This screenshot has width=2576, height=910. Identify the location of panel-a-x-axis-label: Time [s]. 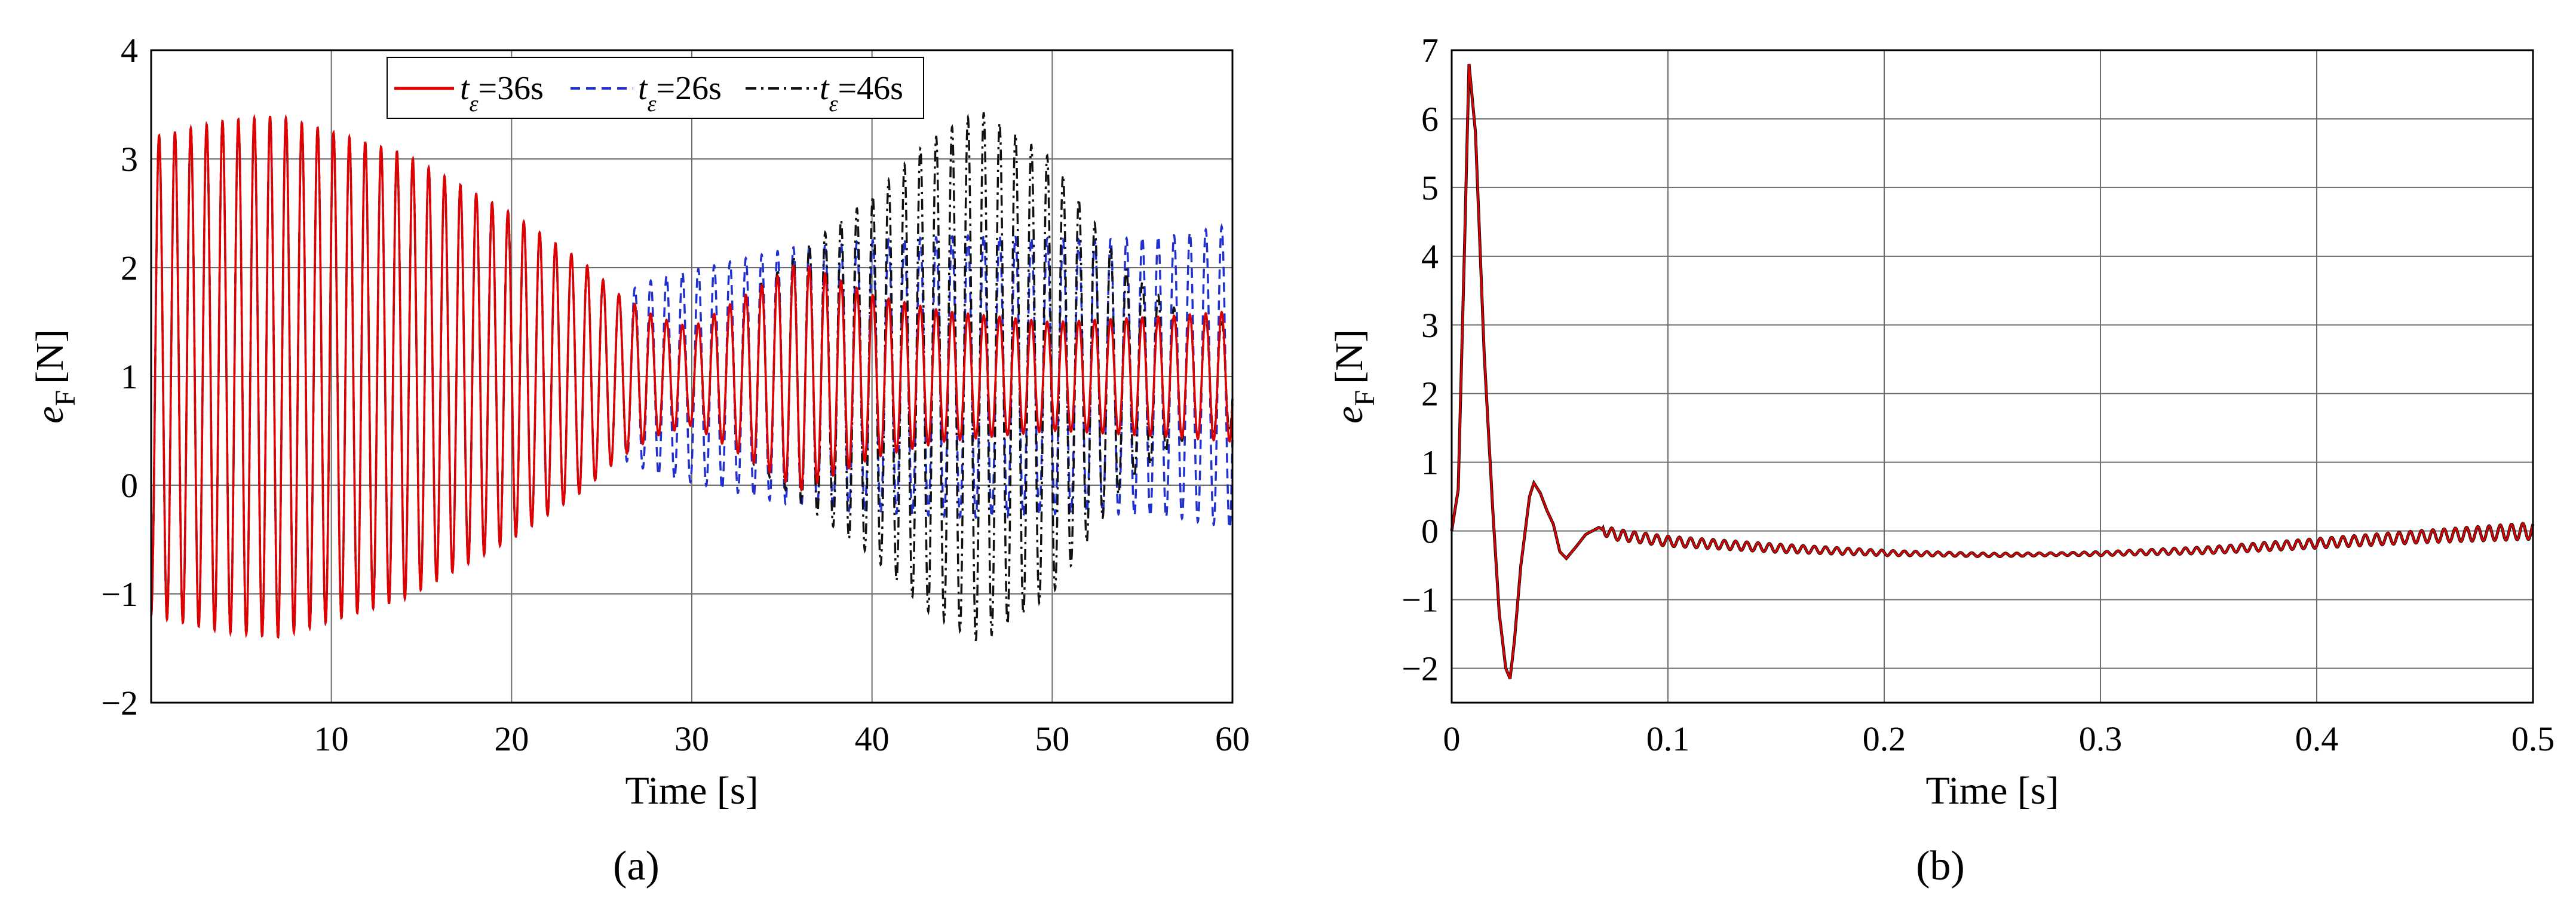
(691, 791).